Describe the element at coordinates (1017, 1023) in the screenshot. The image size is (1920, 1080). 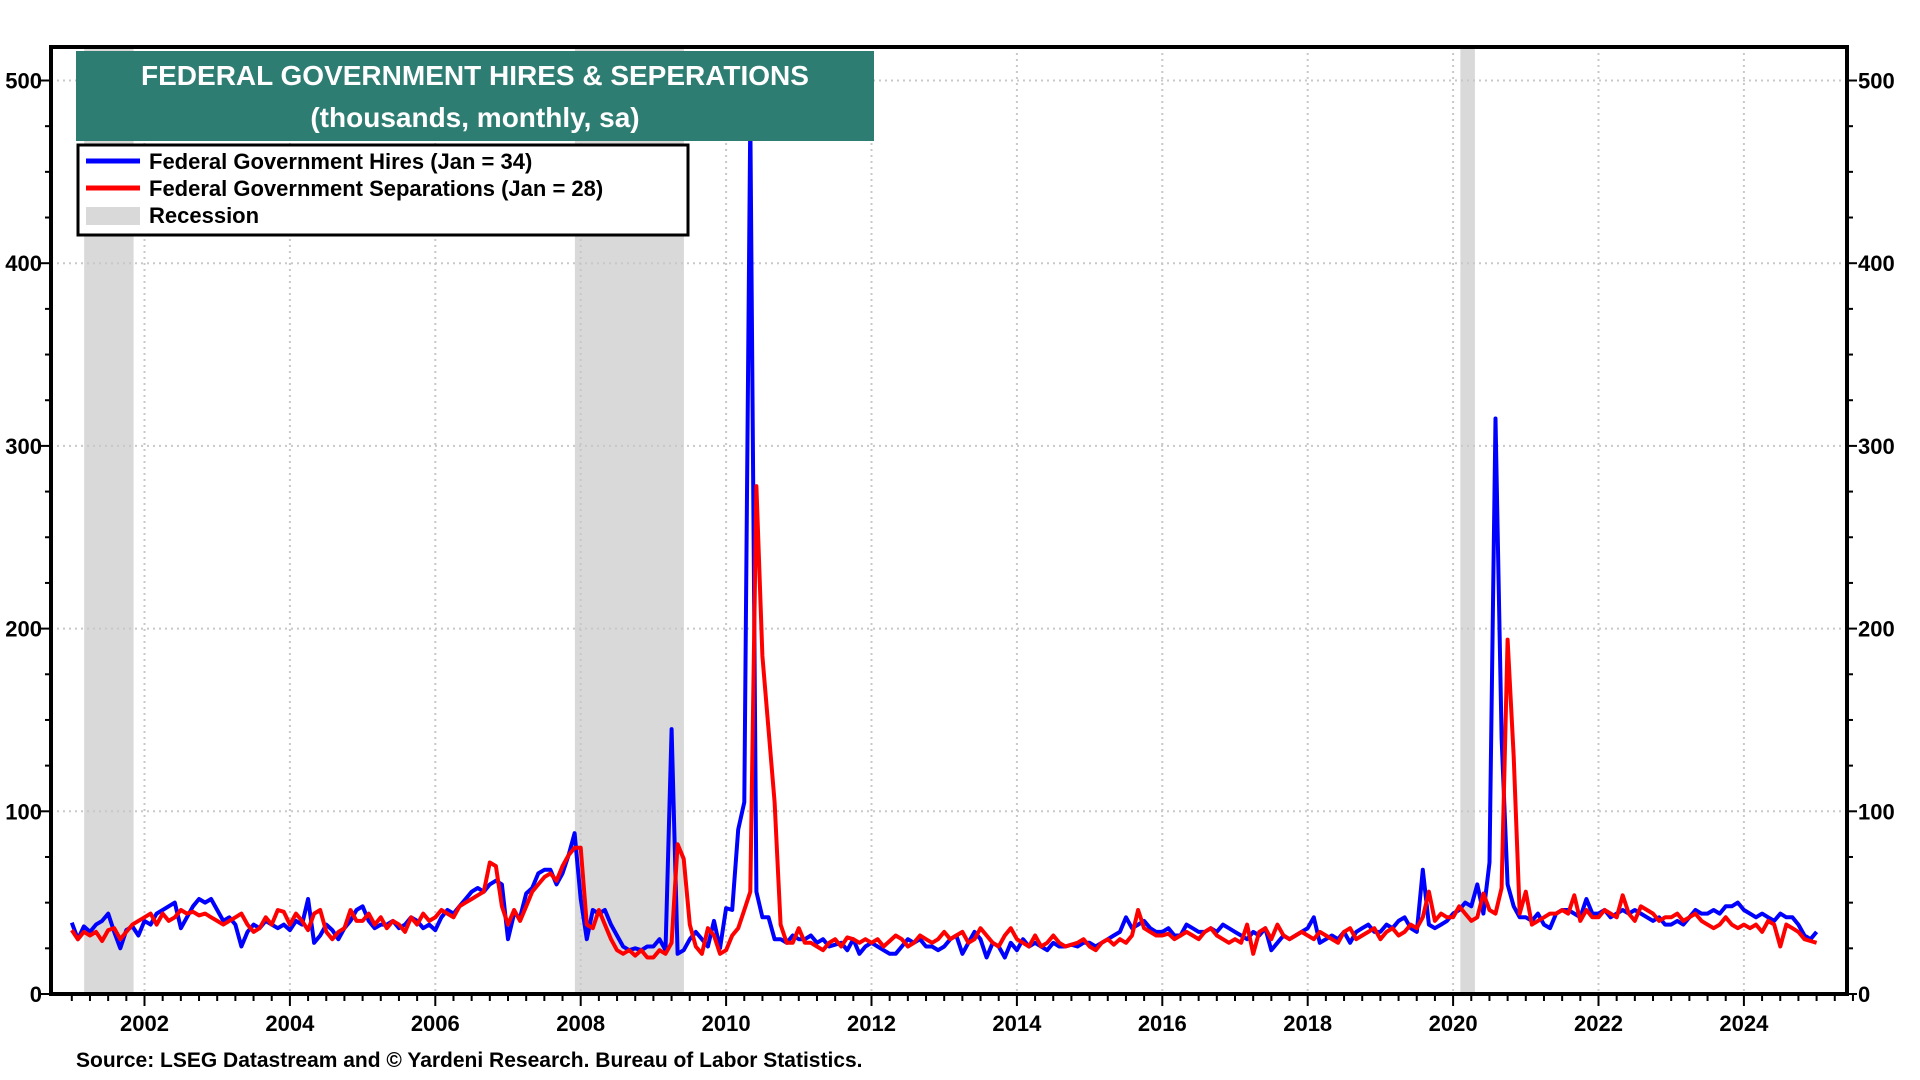
I see `x-tick-label: 2014` at that location.